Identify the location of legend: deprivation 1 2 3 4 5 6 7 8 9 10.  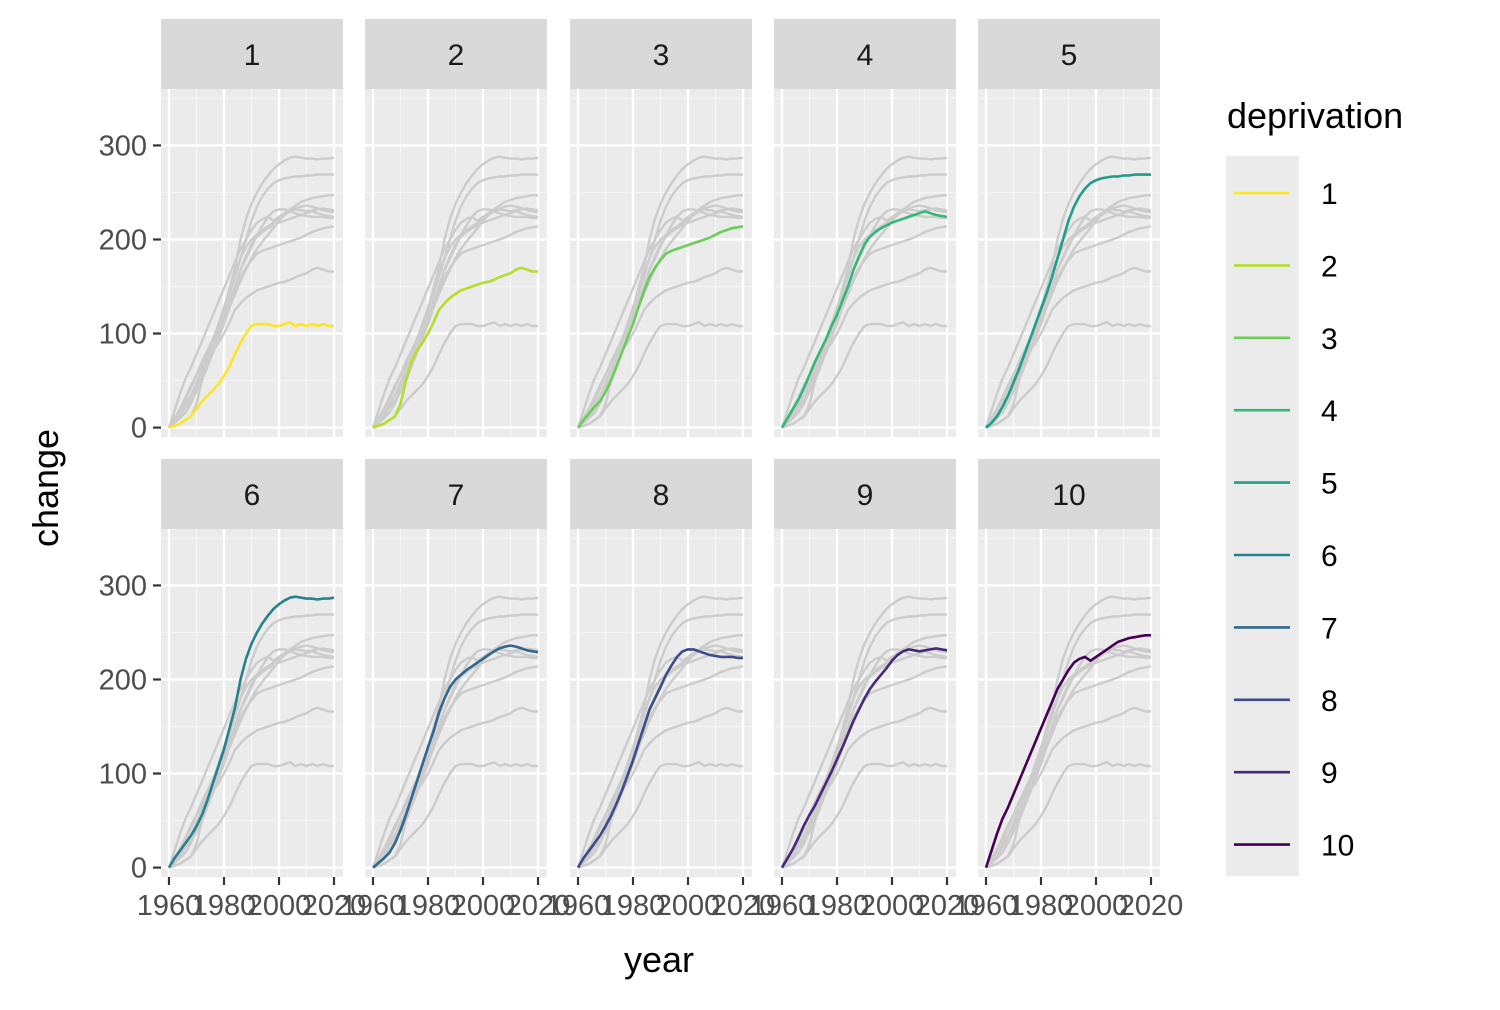
(1314, 485).